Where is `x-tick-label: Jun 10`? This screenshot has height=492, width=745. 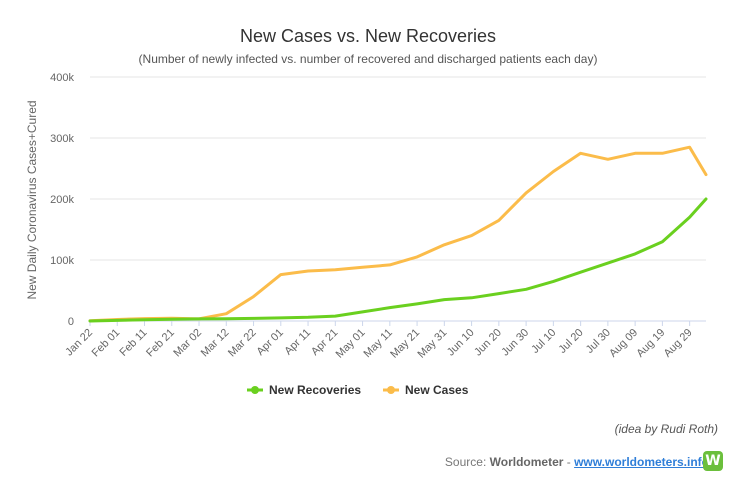 x-tick-label: Jun 10 is located at coordinates (461, 343).